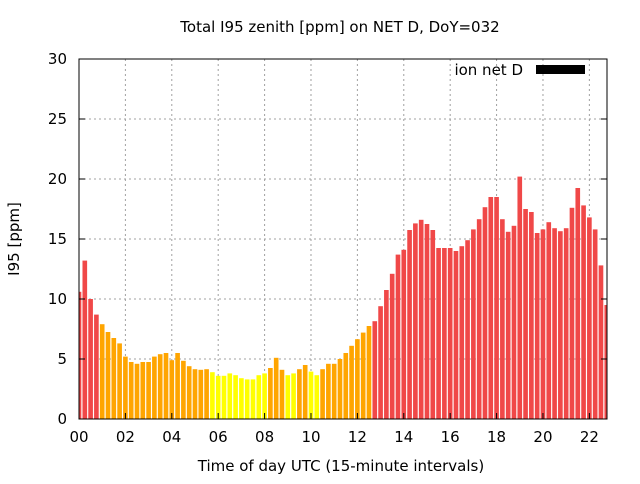  I want to click on x-tick-label: 16, so click(450, 437).